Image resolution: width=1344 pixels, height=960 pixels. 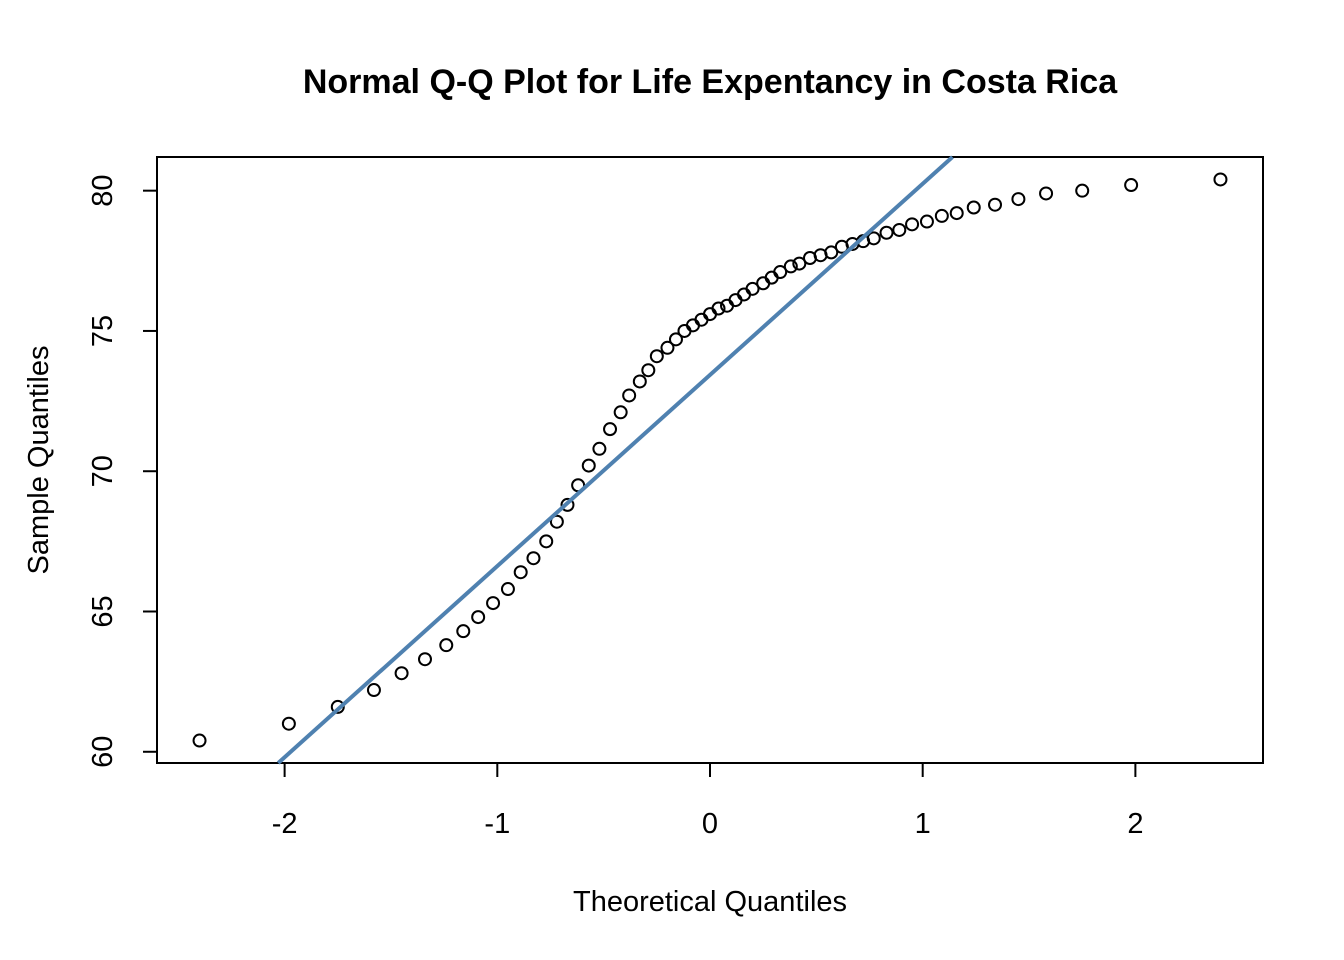 I want to click on x-axis-label: Theoretical Quantiles, so click(x=710, y=902).